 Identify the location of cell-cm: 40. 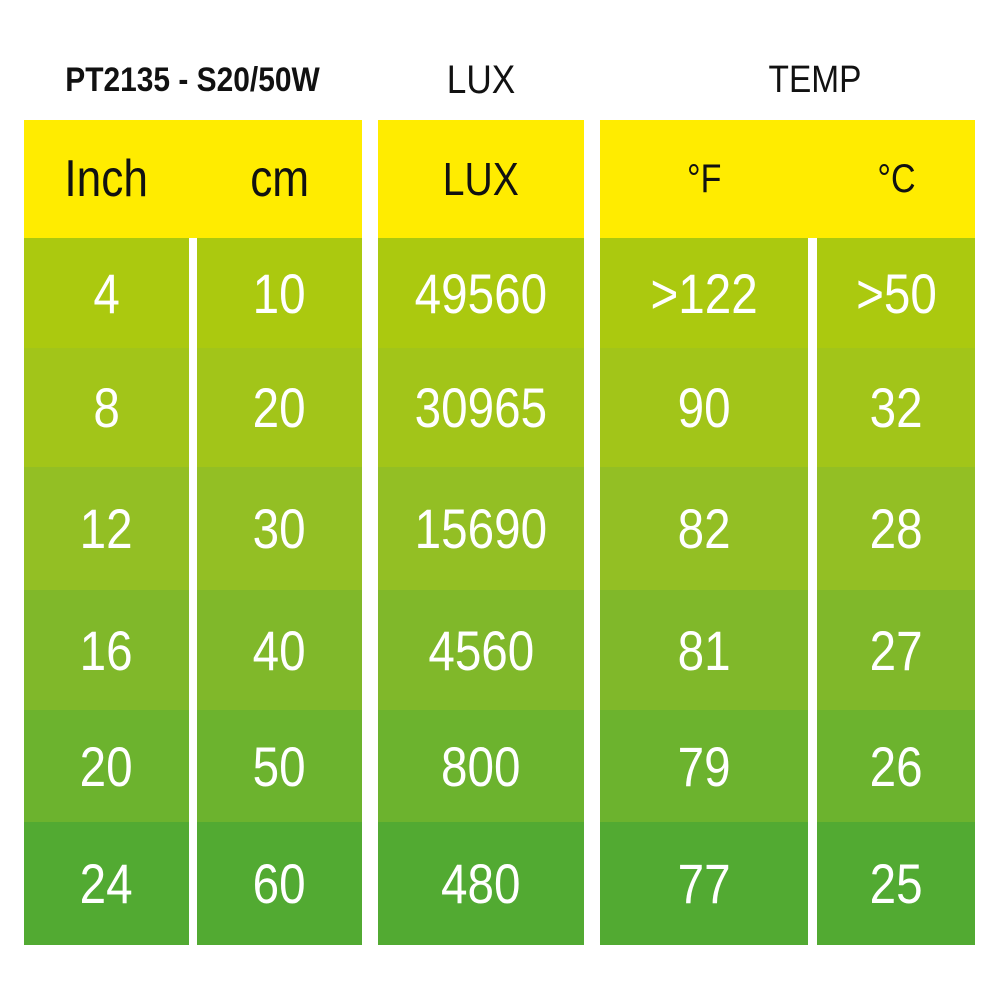
(279, 650).